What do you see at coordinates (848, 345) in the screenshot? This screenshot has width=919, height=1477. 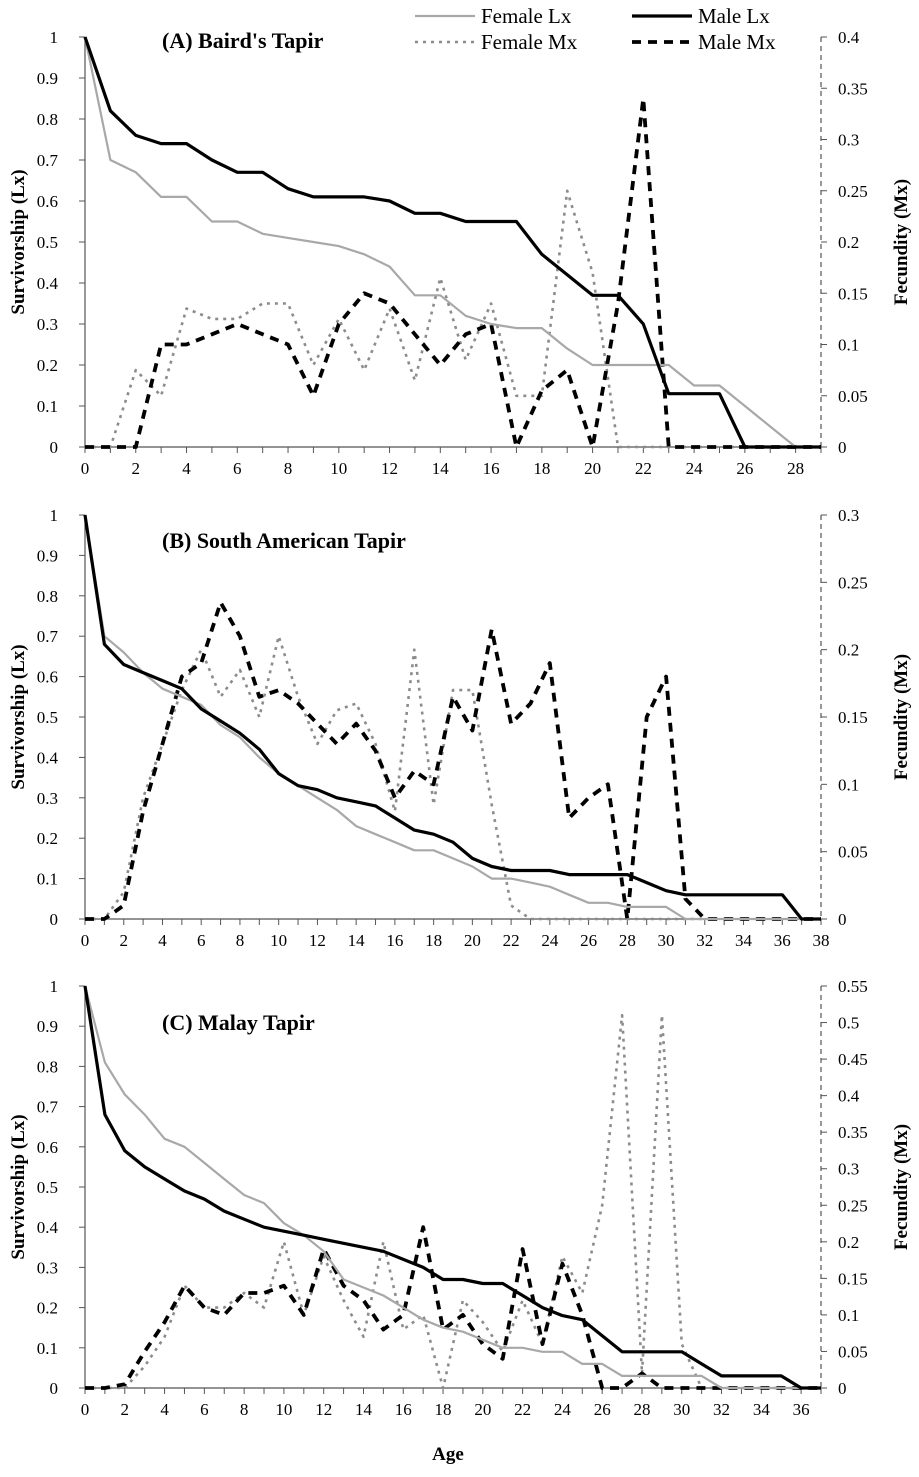 I see `y2-tick-label: 0.1` at bounding box center [848, 345].